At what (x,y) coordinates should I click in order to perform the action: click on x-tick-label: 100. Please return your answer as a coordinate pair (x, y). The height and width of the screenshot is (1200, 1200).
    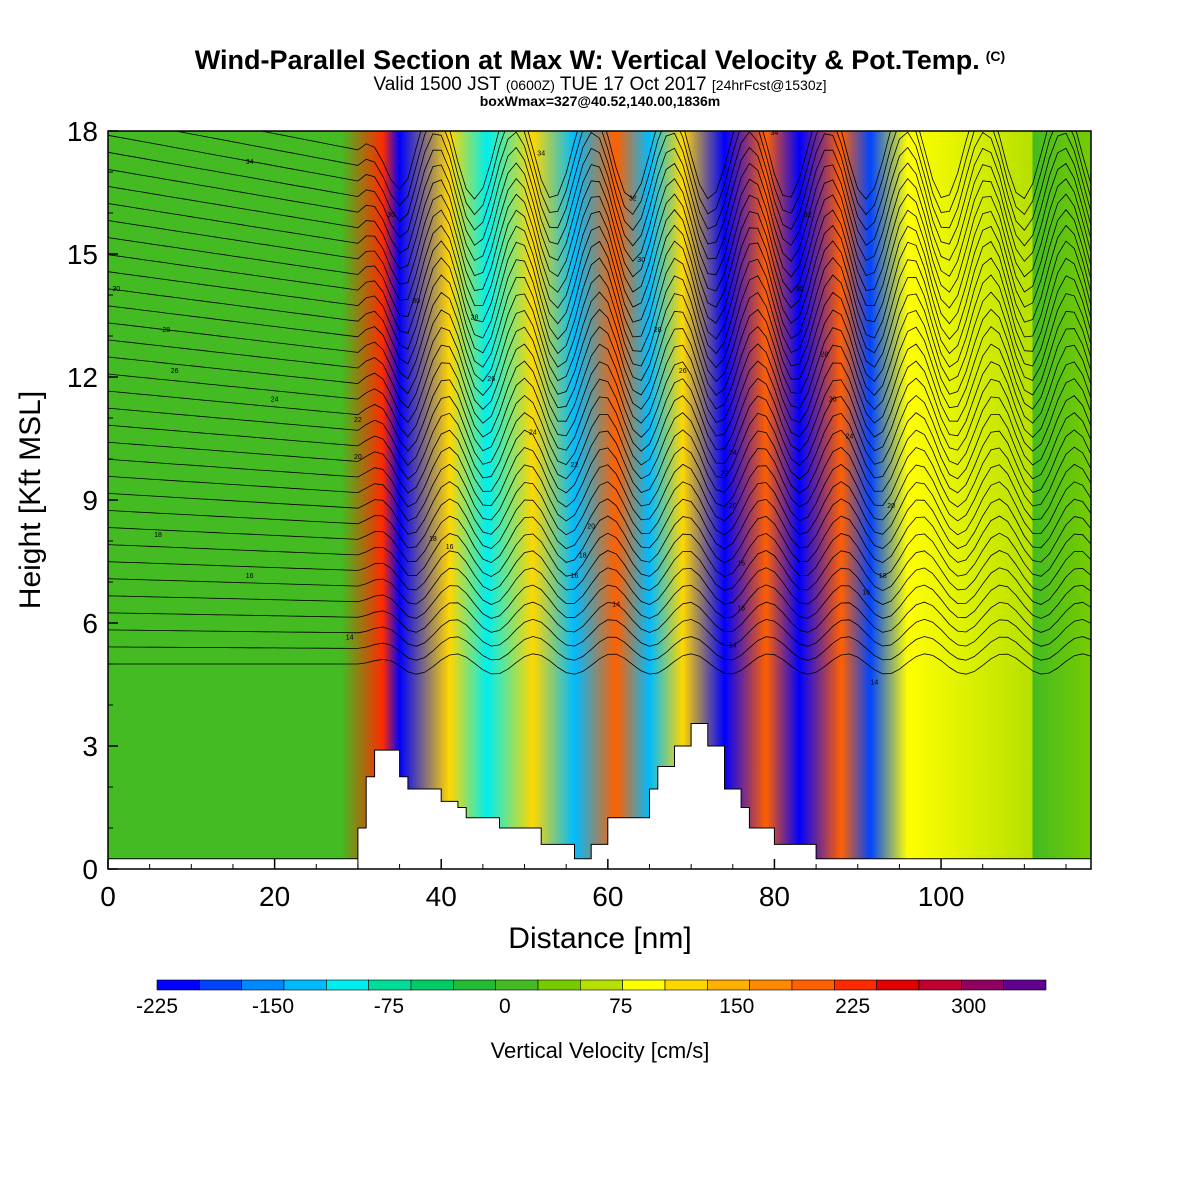
    Looking at the image, I should click on (941, 896).